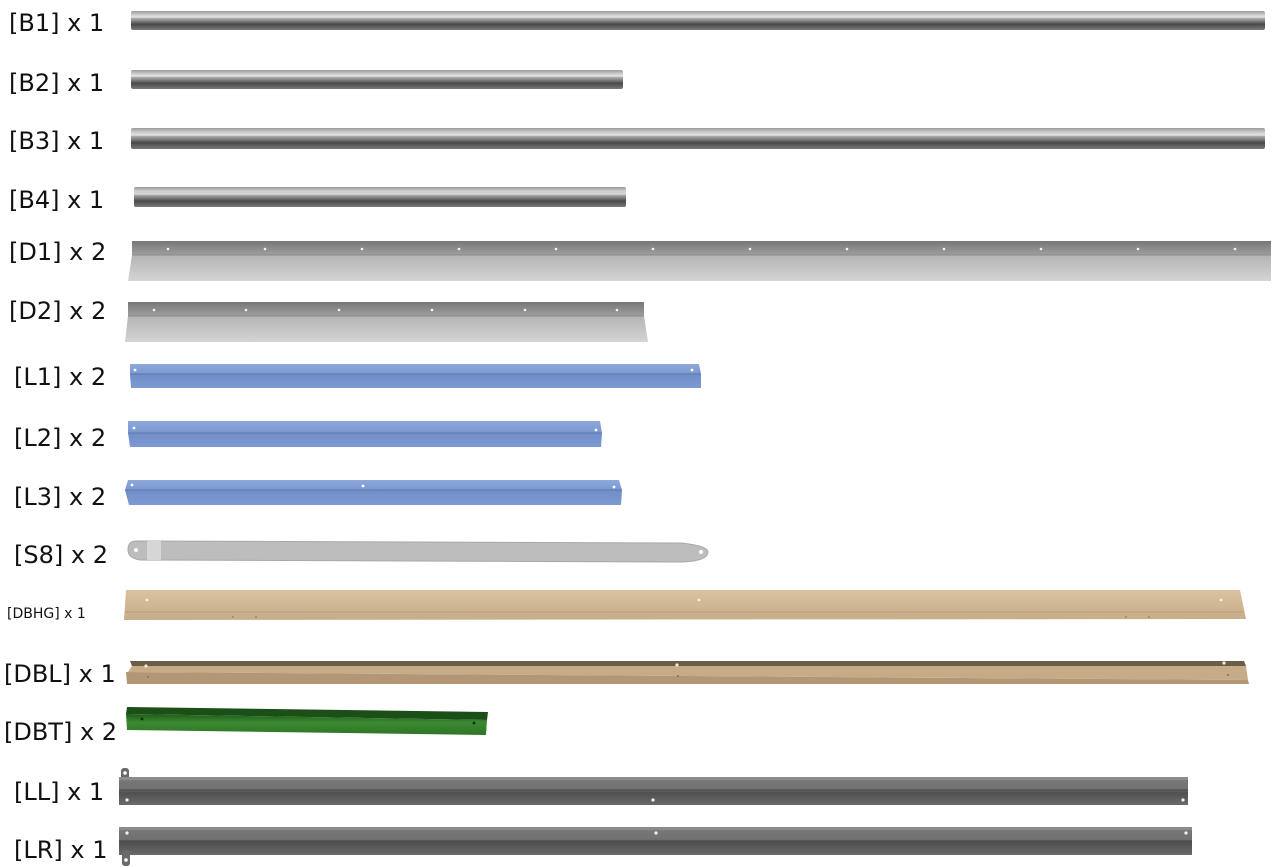  Describe the element at coordinates (307, 721) in the screenshot. I see `part-dbt` at that location.